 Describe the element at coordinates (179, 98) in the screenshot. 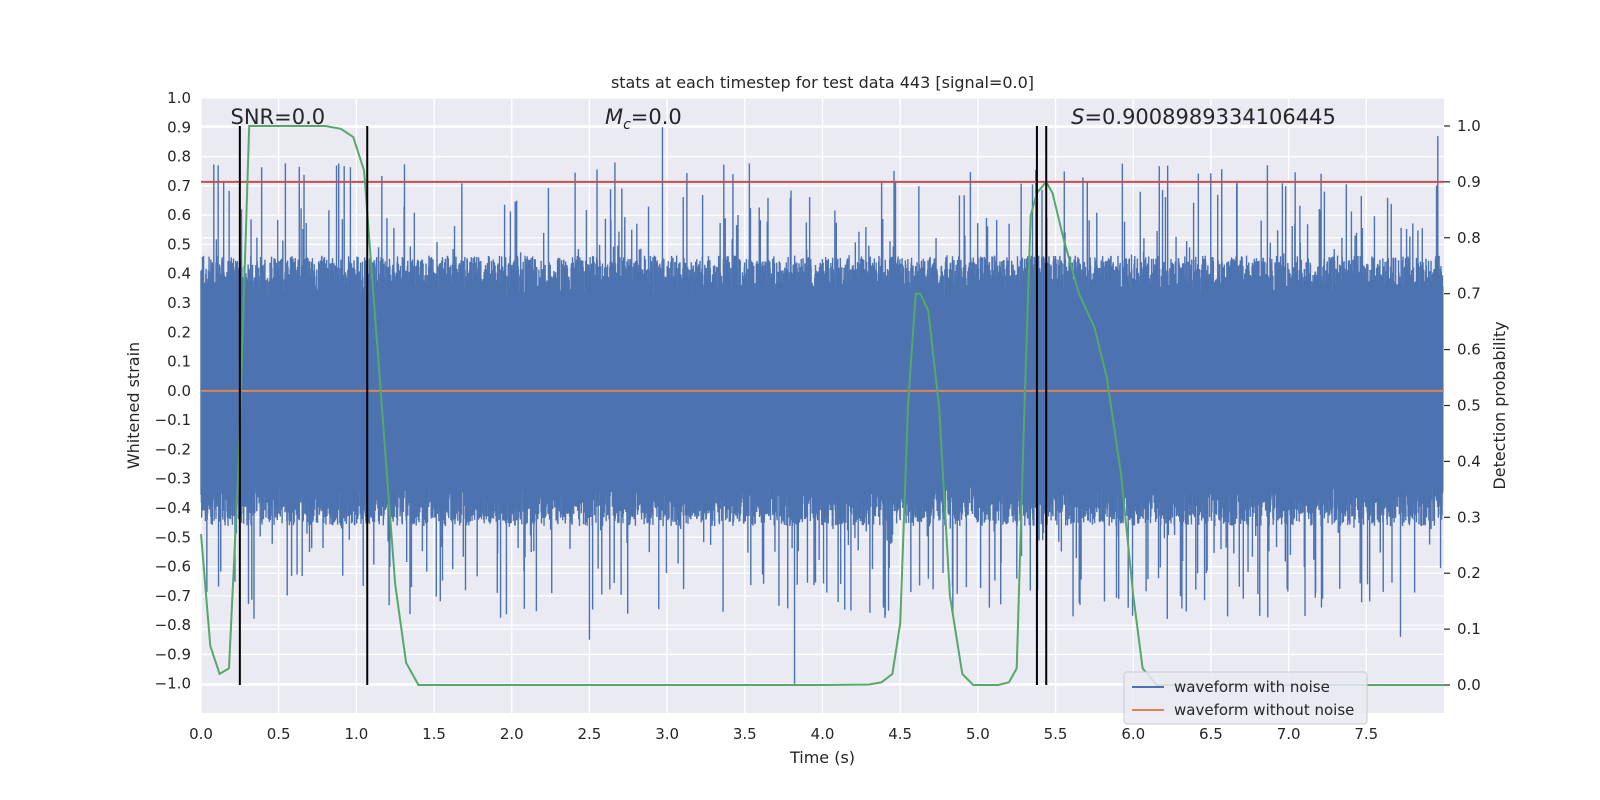

I see `y-tick-label: 1.0` at that location.